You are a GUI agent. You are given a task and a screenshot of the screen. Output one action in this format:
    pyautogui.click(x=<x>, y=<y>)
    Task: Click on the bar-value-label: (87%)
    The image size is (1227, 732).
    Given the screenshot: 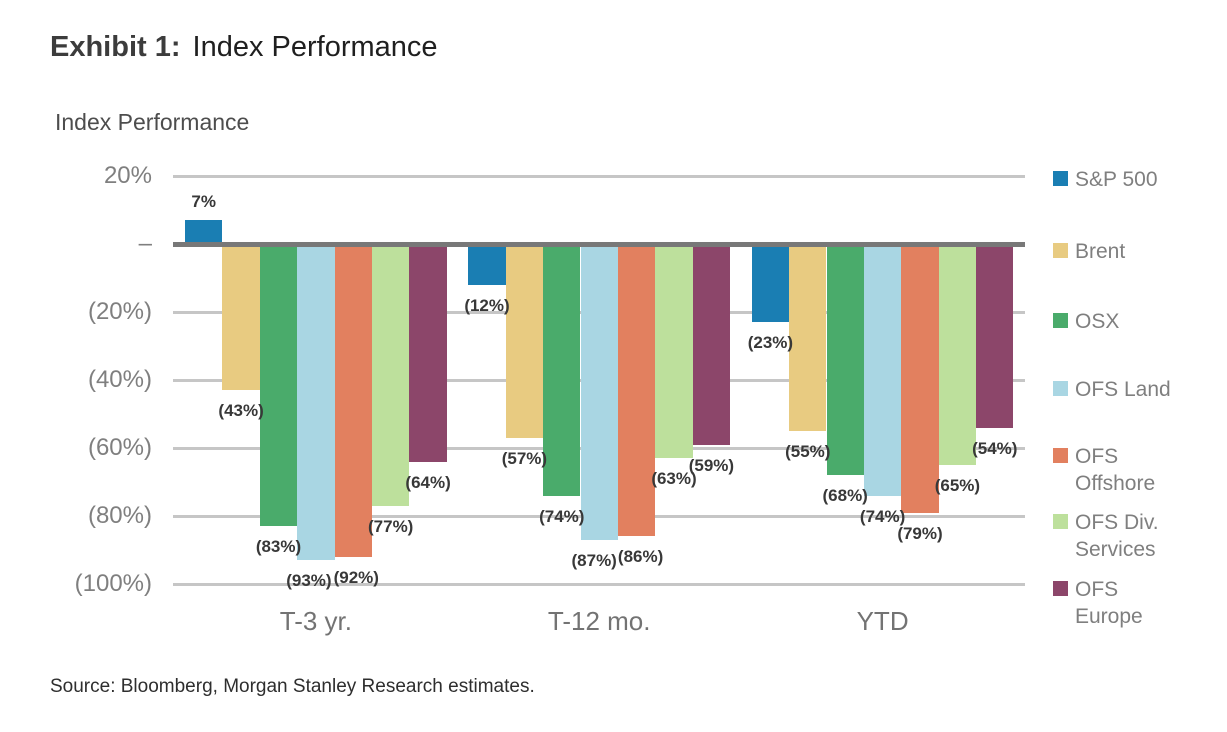 What is the action you would take?
    pyautogui.click(x=594, y=560)
    